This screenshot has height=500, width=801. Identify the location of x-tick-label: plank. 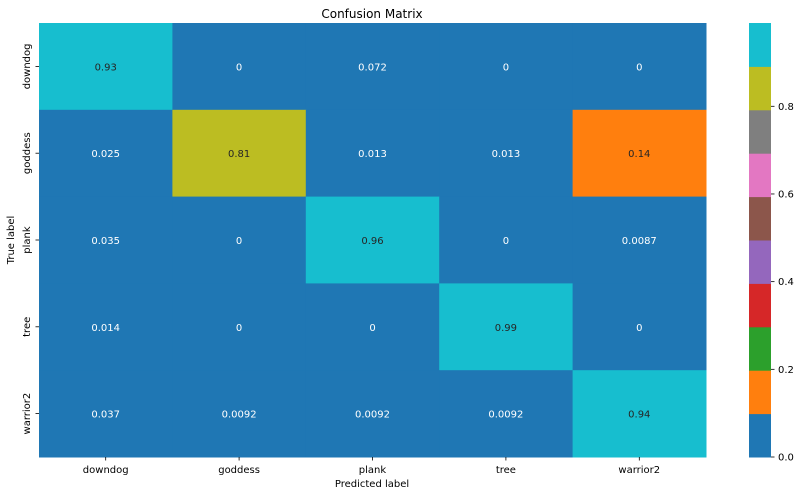
(373, 470).